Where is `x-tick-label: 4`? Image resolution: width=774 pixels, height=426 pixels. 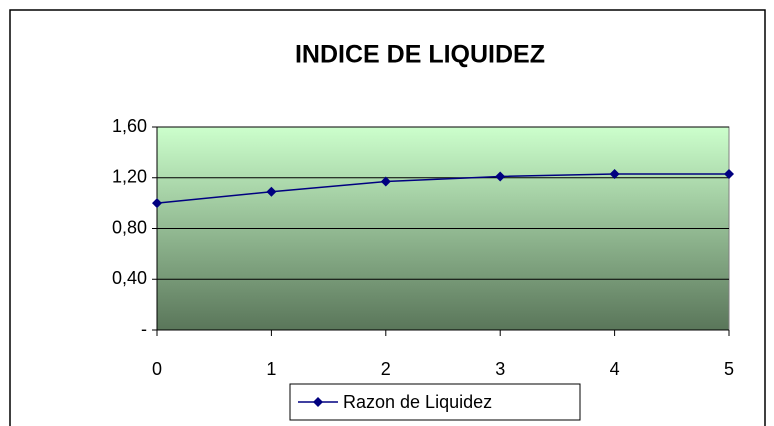
x-tick-label: 4 is located at coordinates (615, 369).